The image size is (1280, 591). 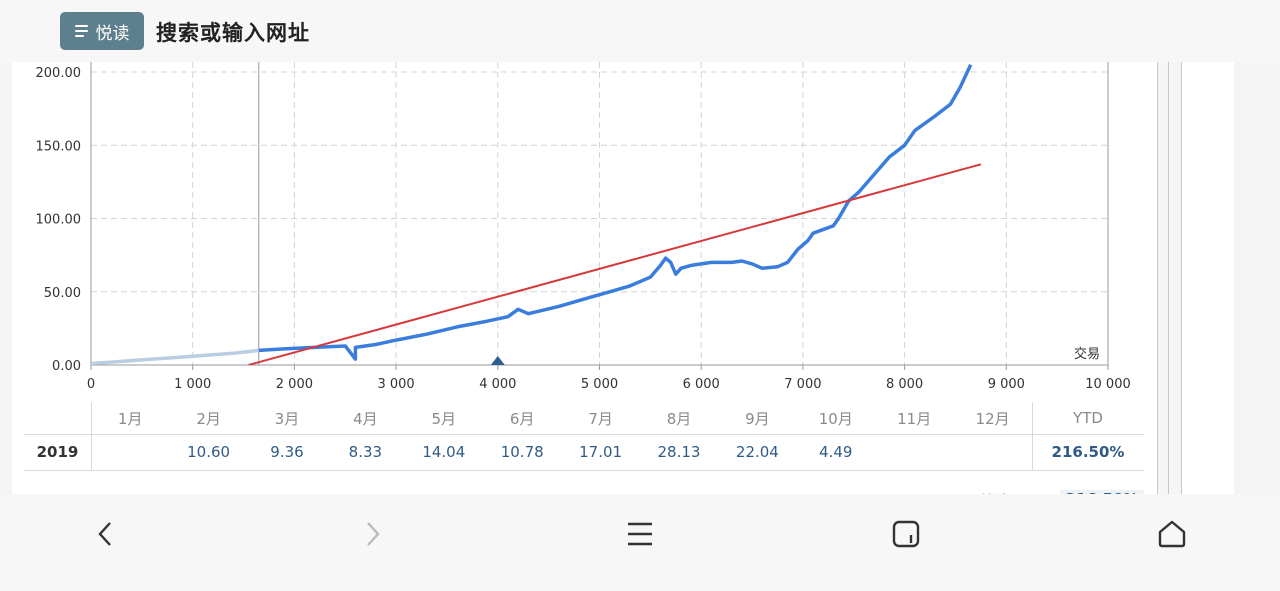 I want to click on tabs-icon, so click(x=906, y=534).